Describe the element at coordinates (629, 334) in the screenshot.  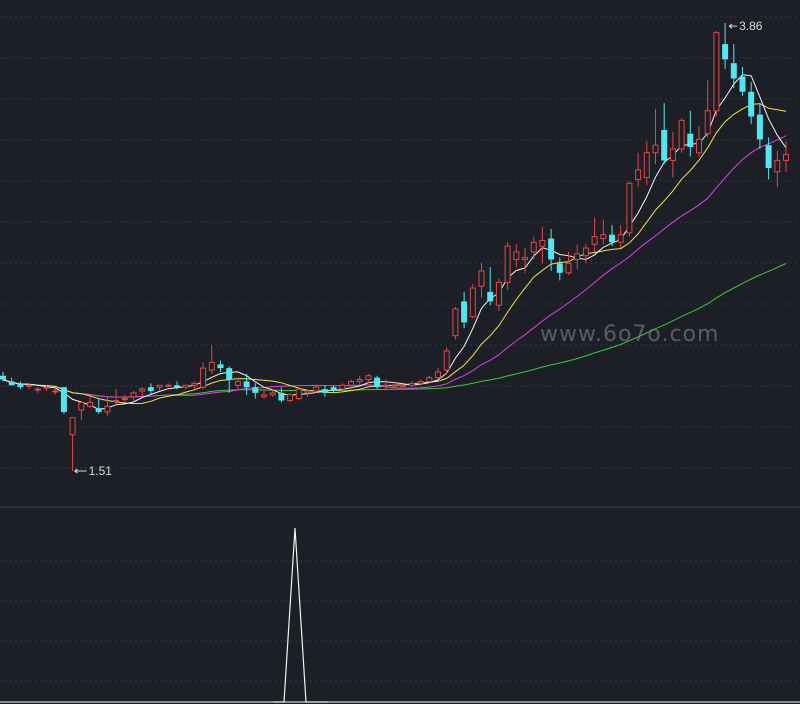
I see `watermark: www.6o7o.com` at that location.